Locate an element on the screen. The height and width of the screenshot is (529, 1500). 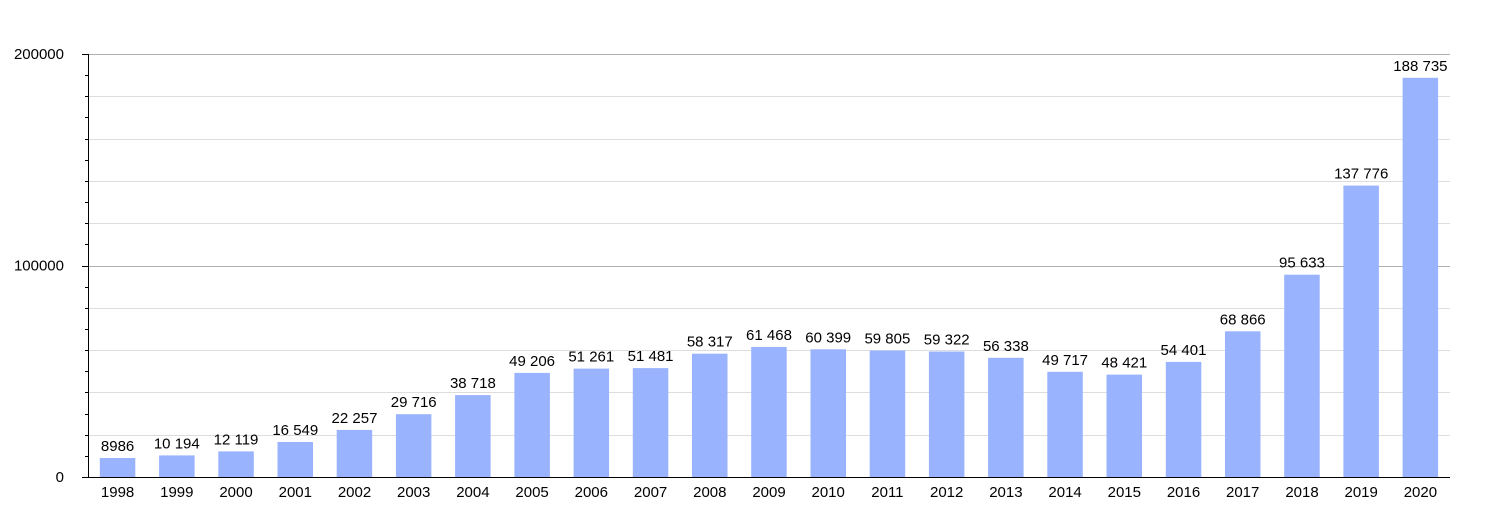
data-label: 137 776 is located at coordinates (1361, 174).